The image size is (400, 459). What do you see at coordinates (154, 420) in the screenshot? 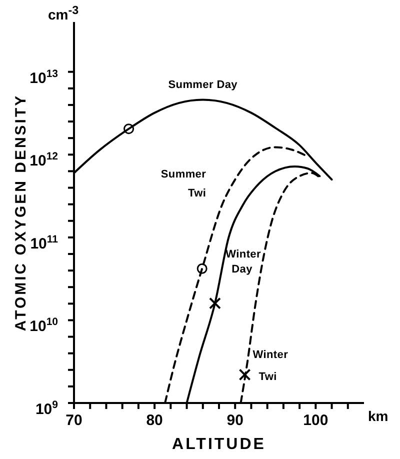
I see `x-tick-label: 80` at bounding box center [154, 420].